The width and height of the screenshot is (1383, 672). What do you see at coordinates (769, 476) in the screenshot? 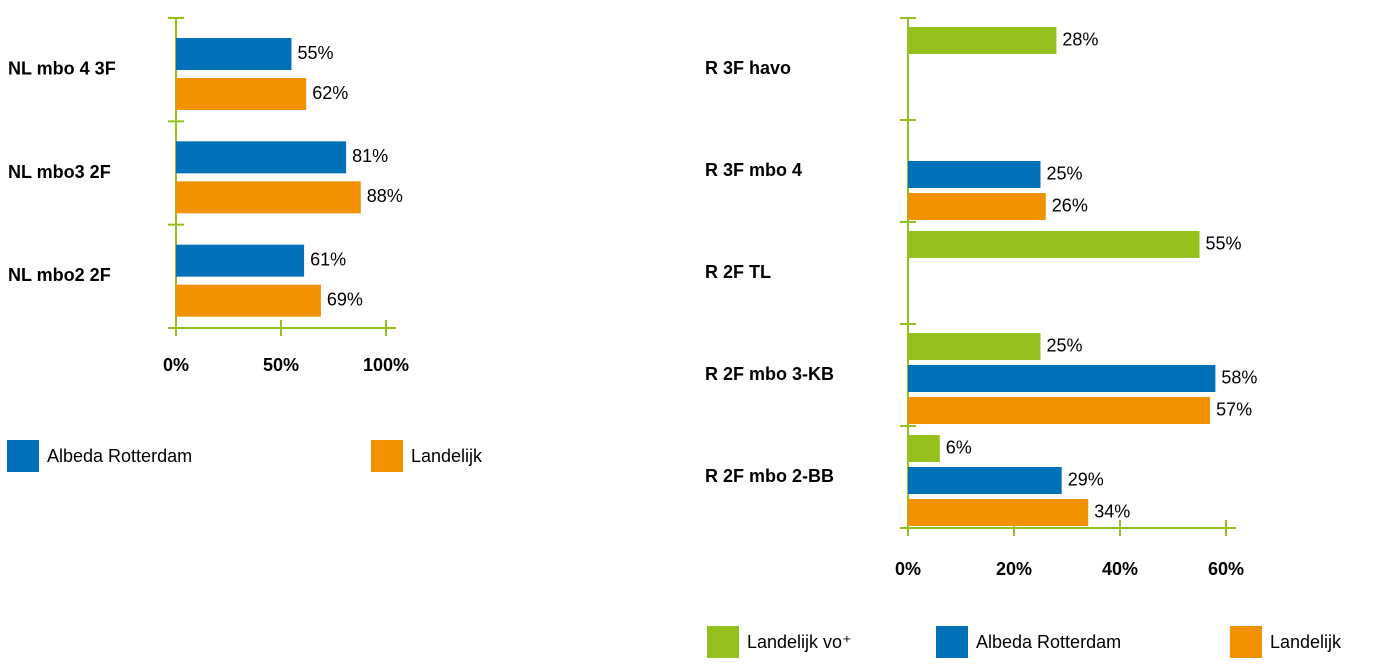
I see `category-label: R 2F mbo 2-BB` at bounding box center [769, 476].